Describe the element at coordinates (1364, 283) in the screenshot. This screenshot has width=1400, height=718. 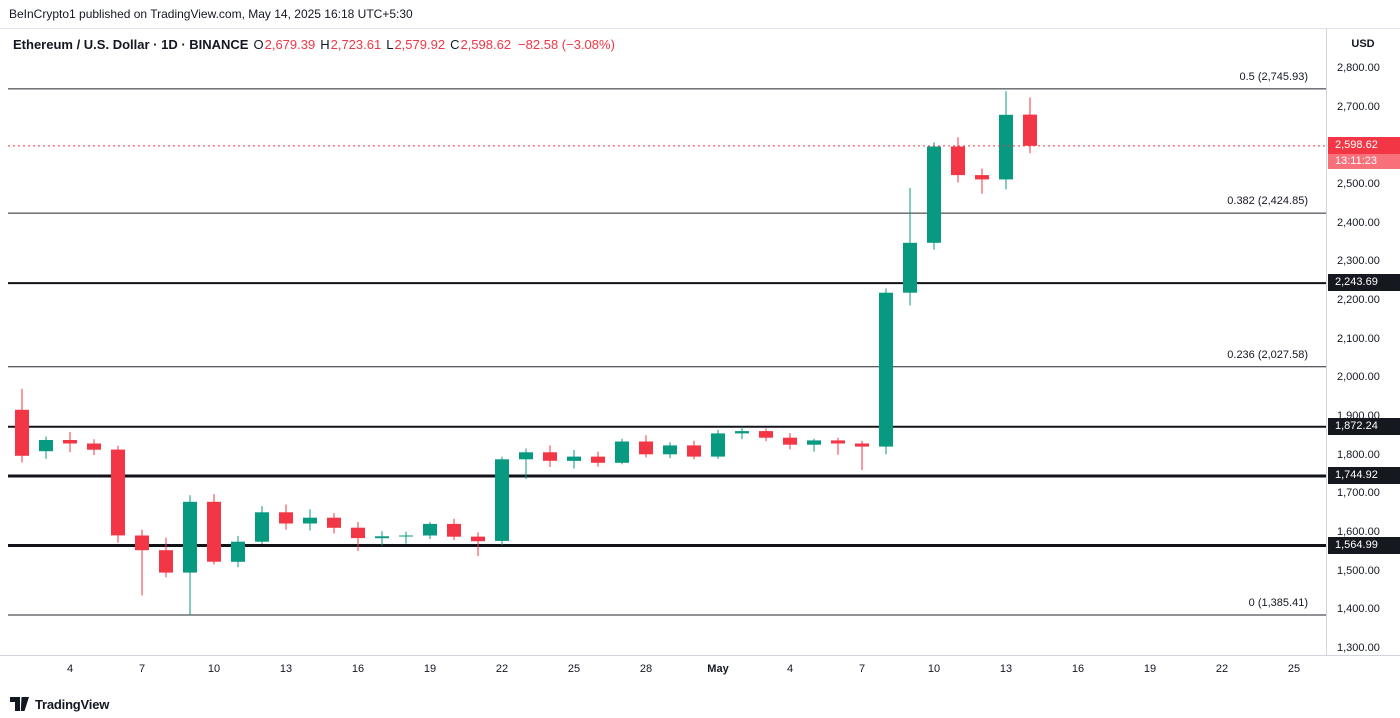
I see `price-level-flag: 2,243.69` at that location.